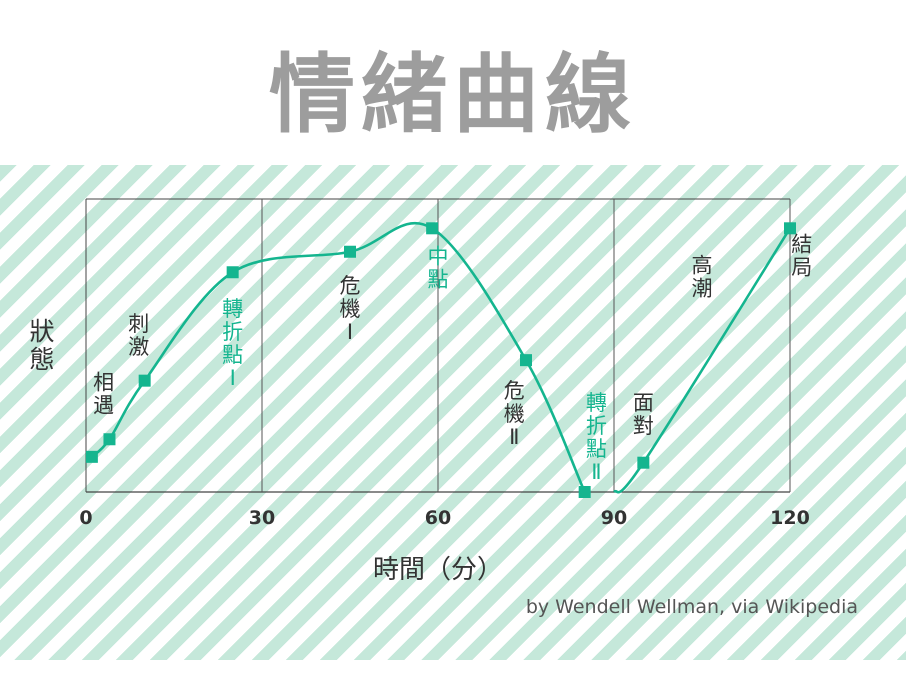 The height and width of the screenshot is (677, 906). Describe the element at coordinates (85, 518) in the screenshot. I see `x-tick-label: 0` at that location.